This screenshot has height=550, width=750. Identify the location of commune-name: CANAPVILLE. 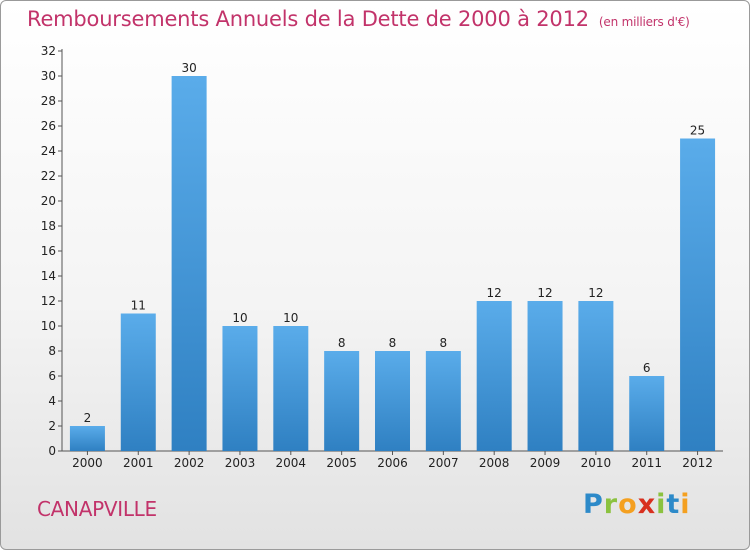
(97, 509).